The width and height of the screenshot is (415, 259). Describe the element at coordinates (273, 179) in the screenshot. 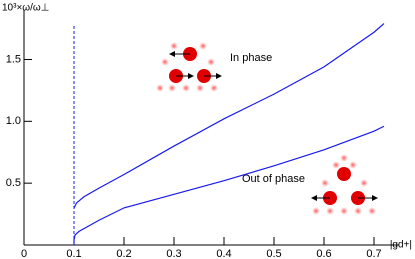

I see `annotation: Out of phase` at that location.